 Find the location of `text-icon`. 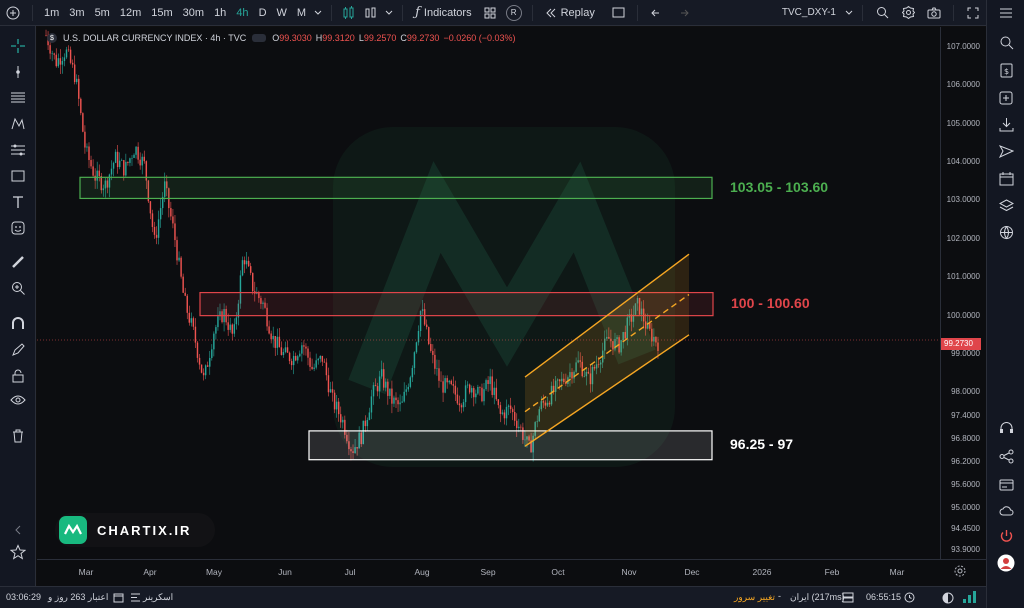

text-icon is located at coordinates (18, 202).